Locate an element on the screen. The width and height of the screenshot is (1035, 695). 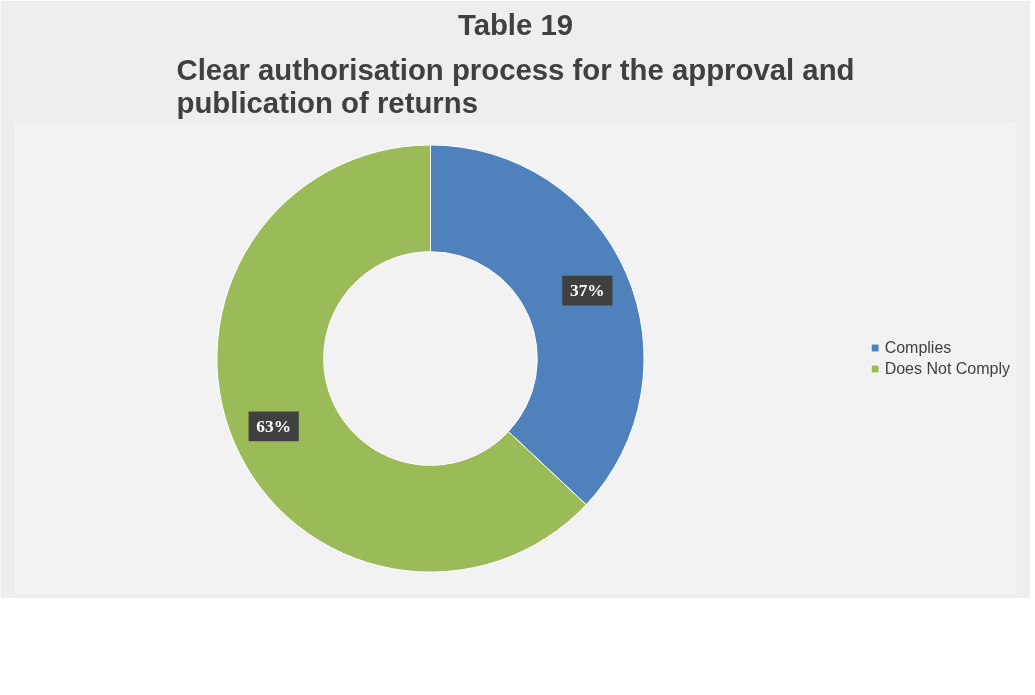
data-label: 63% is located at coordinates (274, 426).